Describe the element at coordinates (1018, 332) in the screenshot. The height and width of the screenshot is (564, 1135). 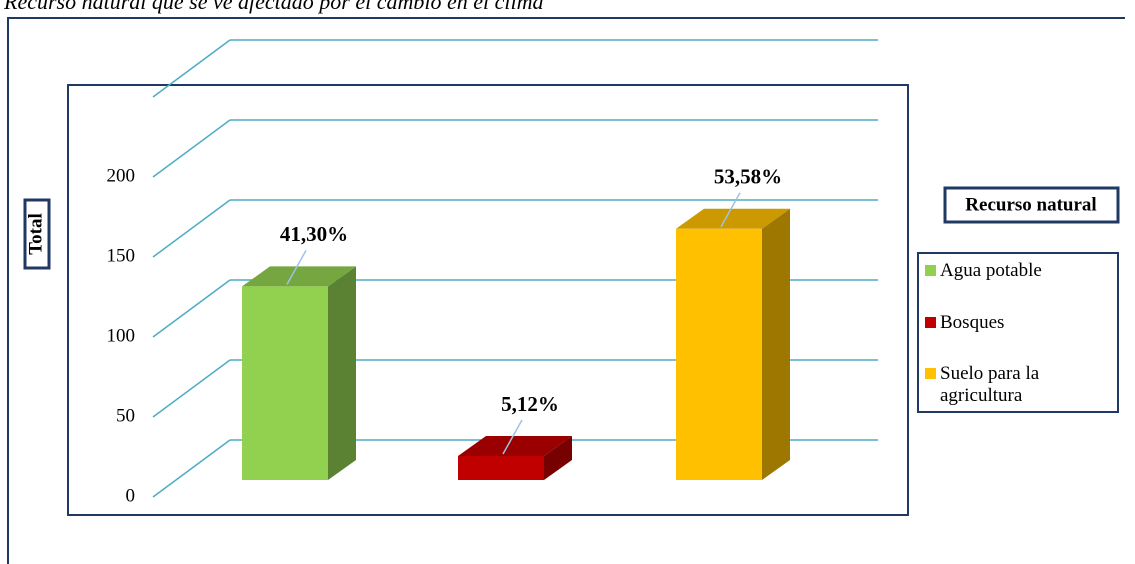
I see `legend-box` at that location.